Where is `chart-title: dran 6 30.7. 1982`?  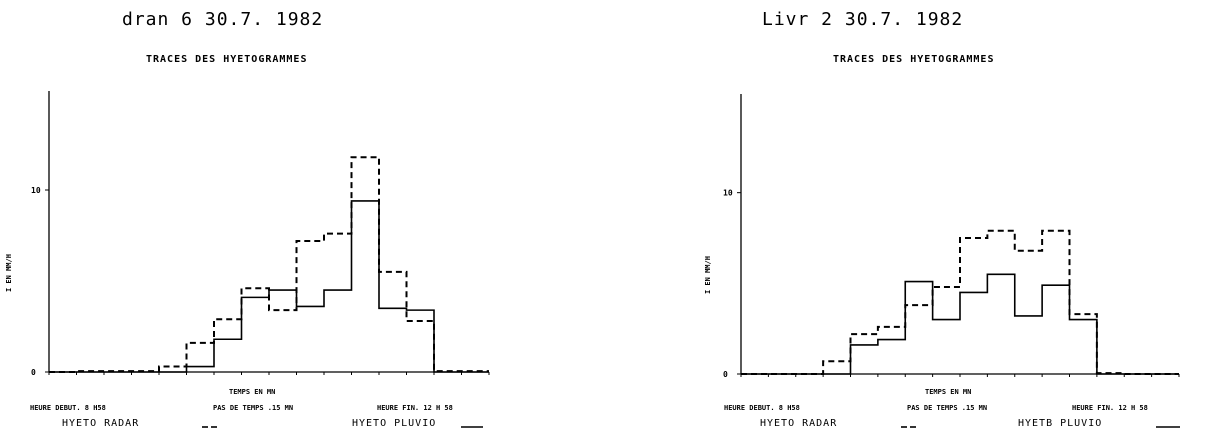
chart-title: dran 6 30.7. 1982 is located at coordinates (222, 19).